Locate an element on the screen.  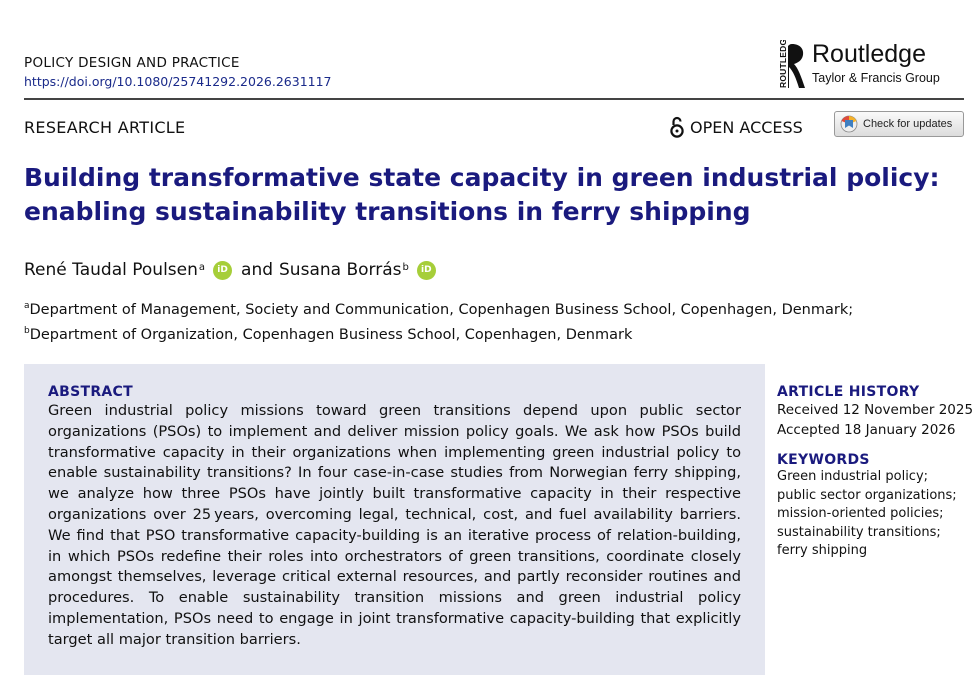
author-affiliation-mark: b is located at coordinates (405, 267).